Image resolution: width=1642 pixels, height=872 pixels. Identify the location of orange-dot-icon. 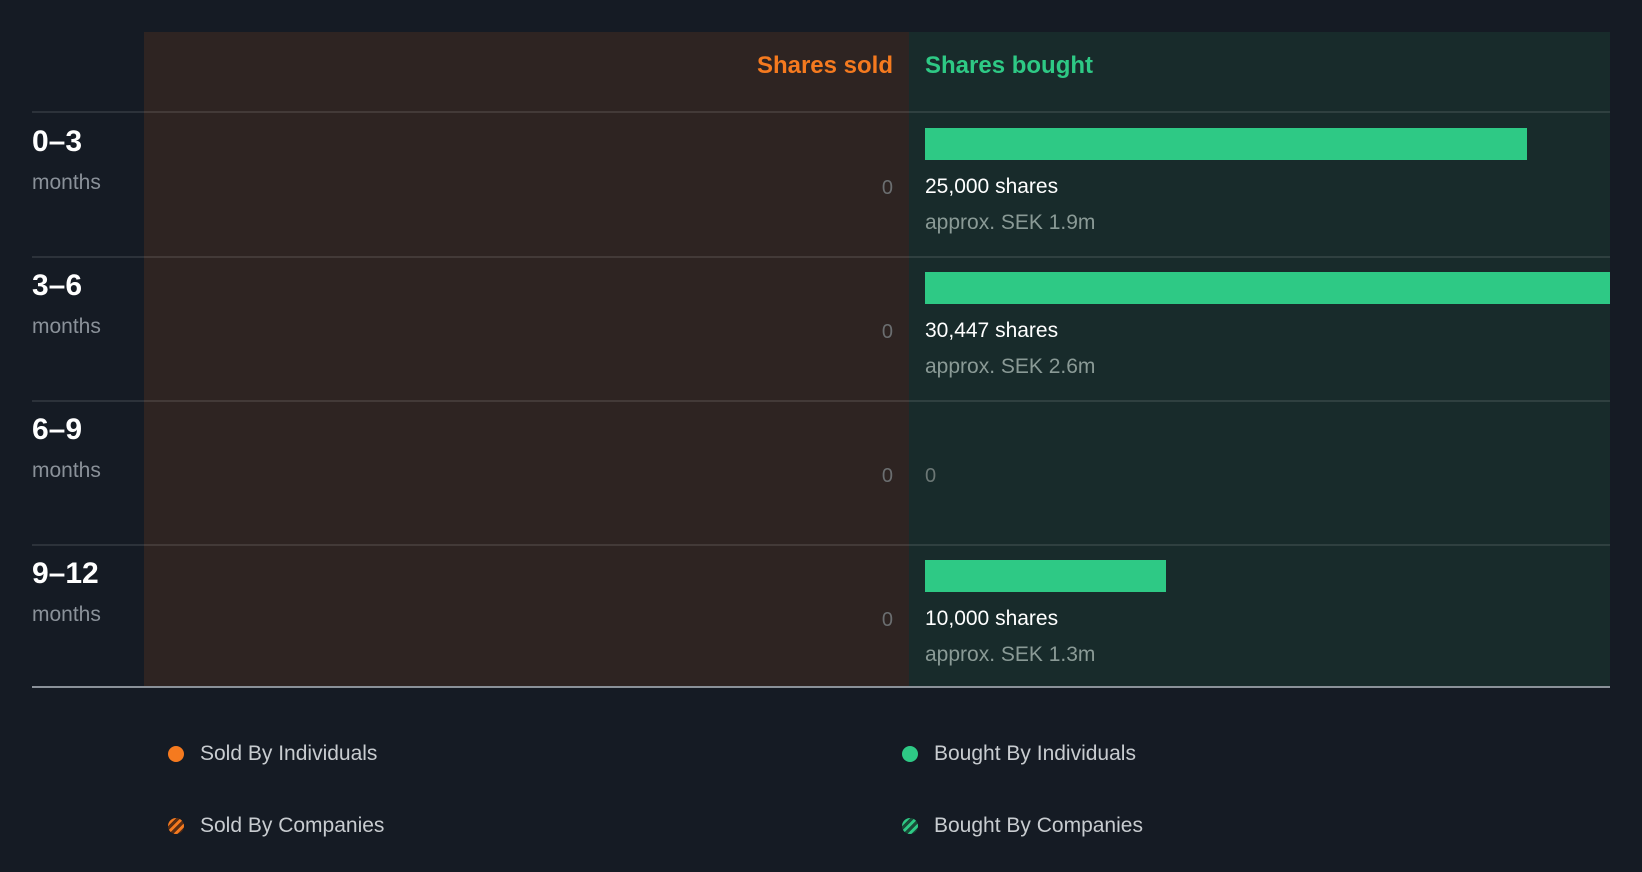
(176, 754).